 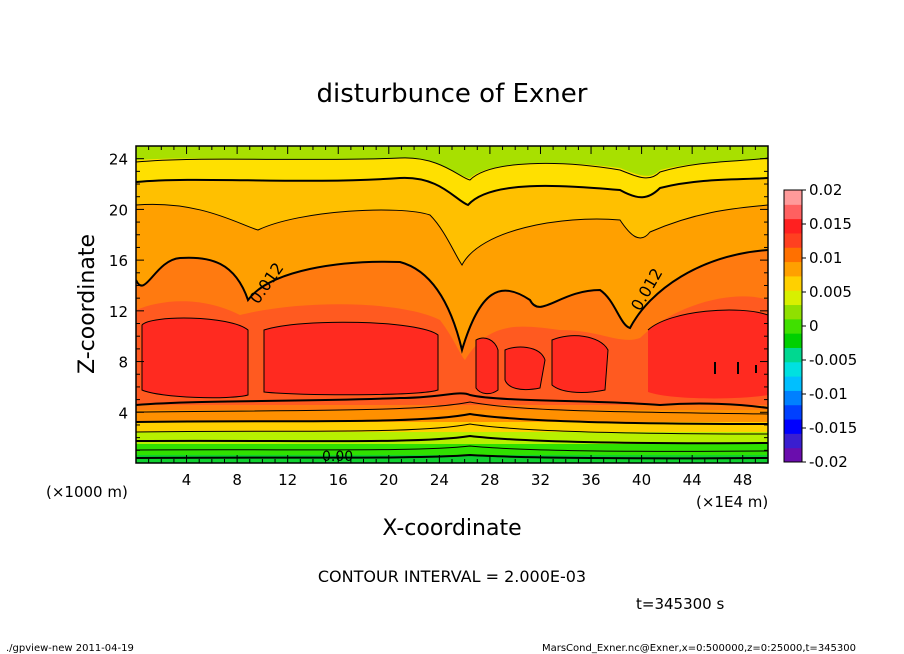 What do you see at coordinates (732, 502) in the screenshot?
I see `x-unit-right: (×1E4 m)` at bounding box center [732, 502].